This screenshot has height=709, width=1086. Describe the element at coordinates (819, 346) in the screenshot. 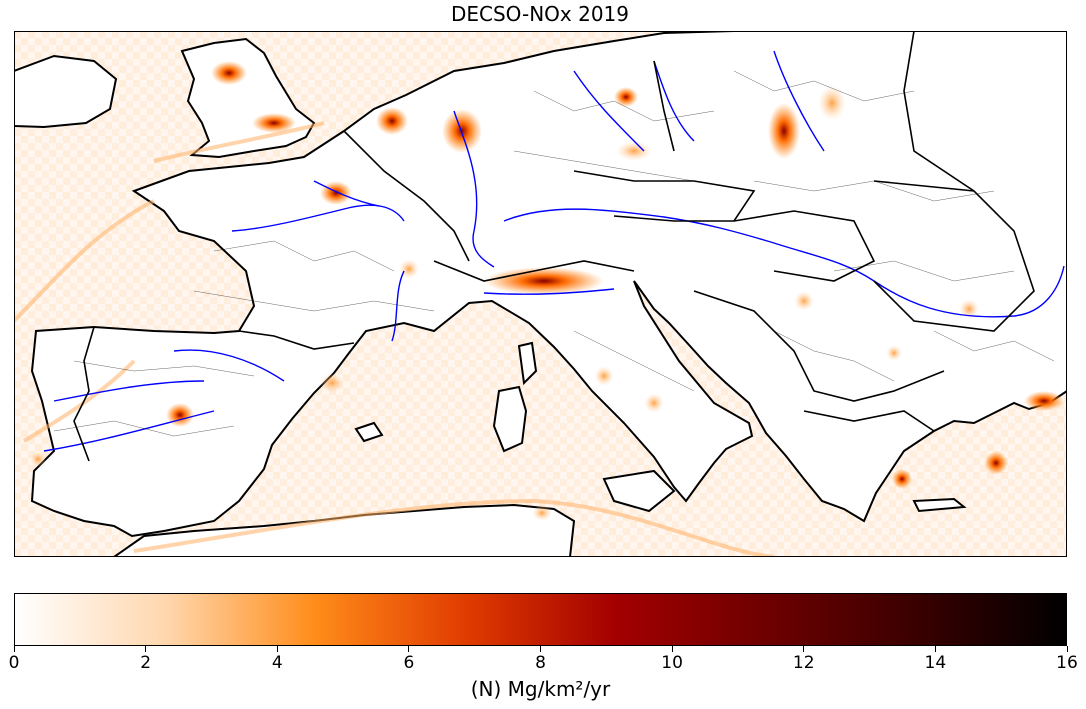

I see `border-balkans` at that location.